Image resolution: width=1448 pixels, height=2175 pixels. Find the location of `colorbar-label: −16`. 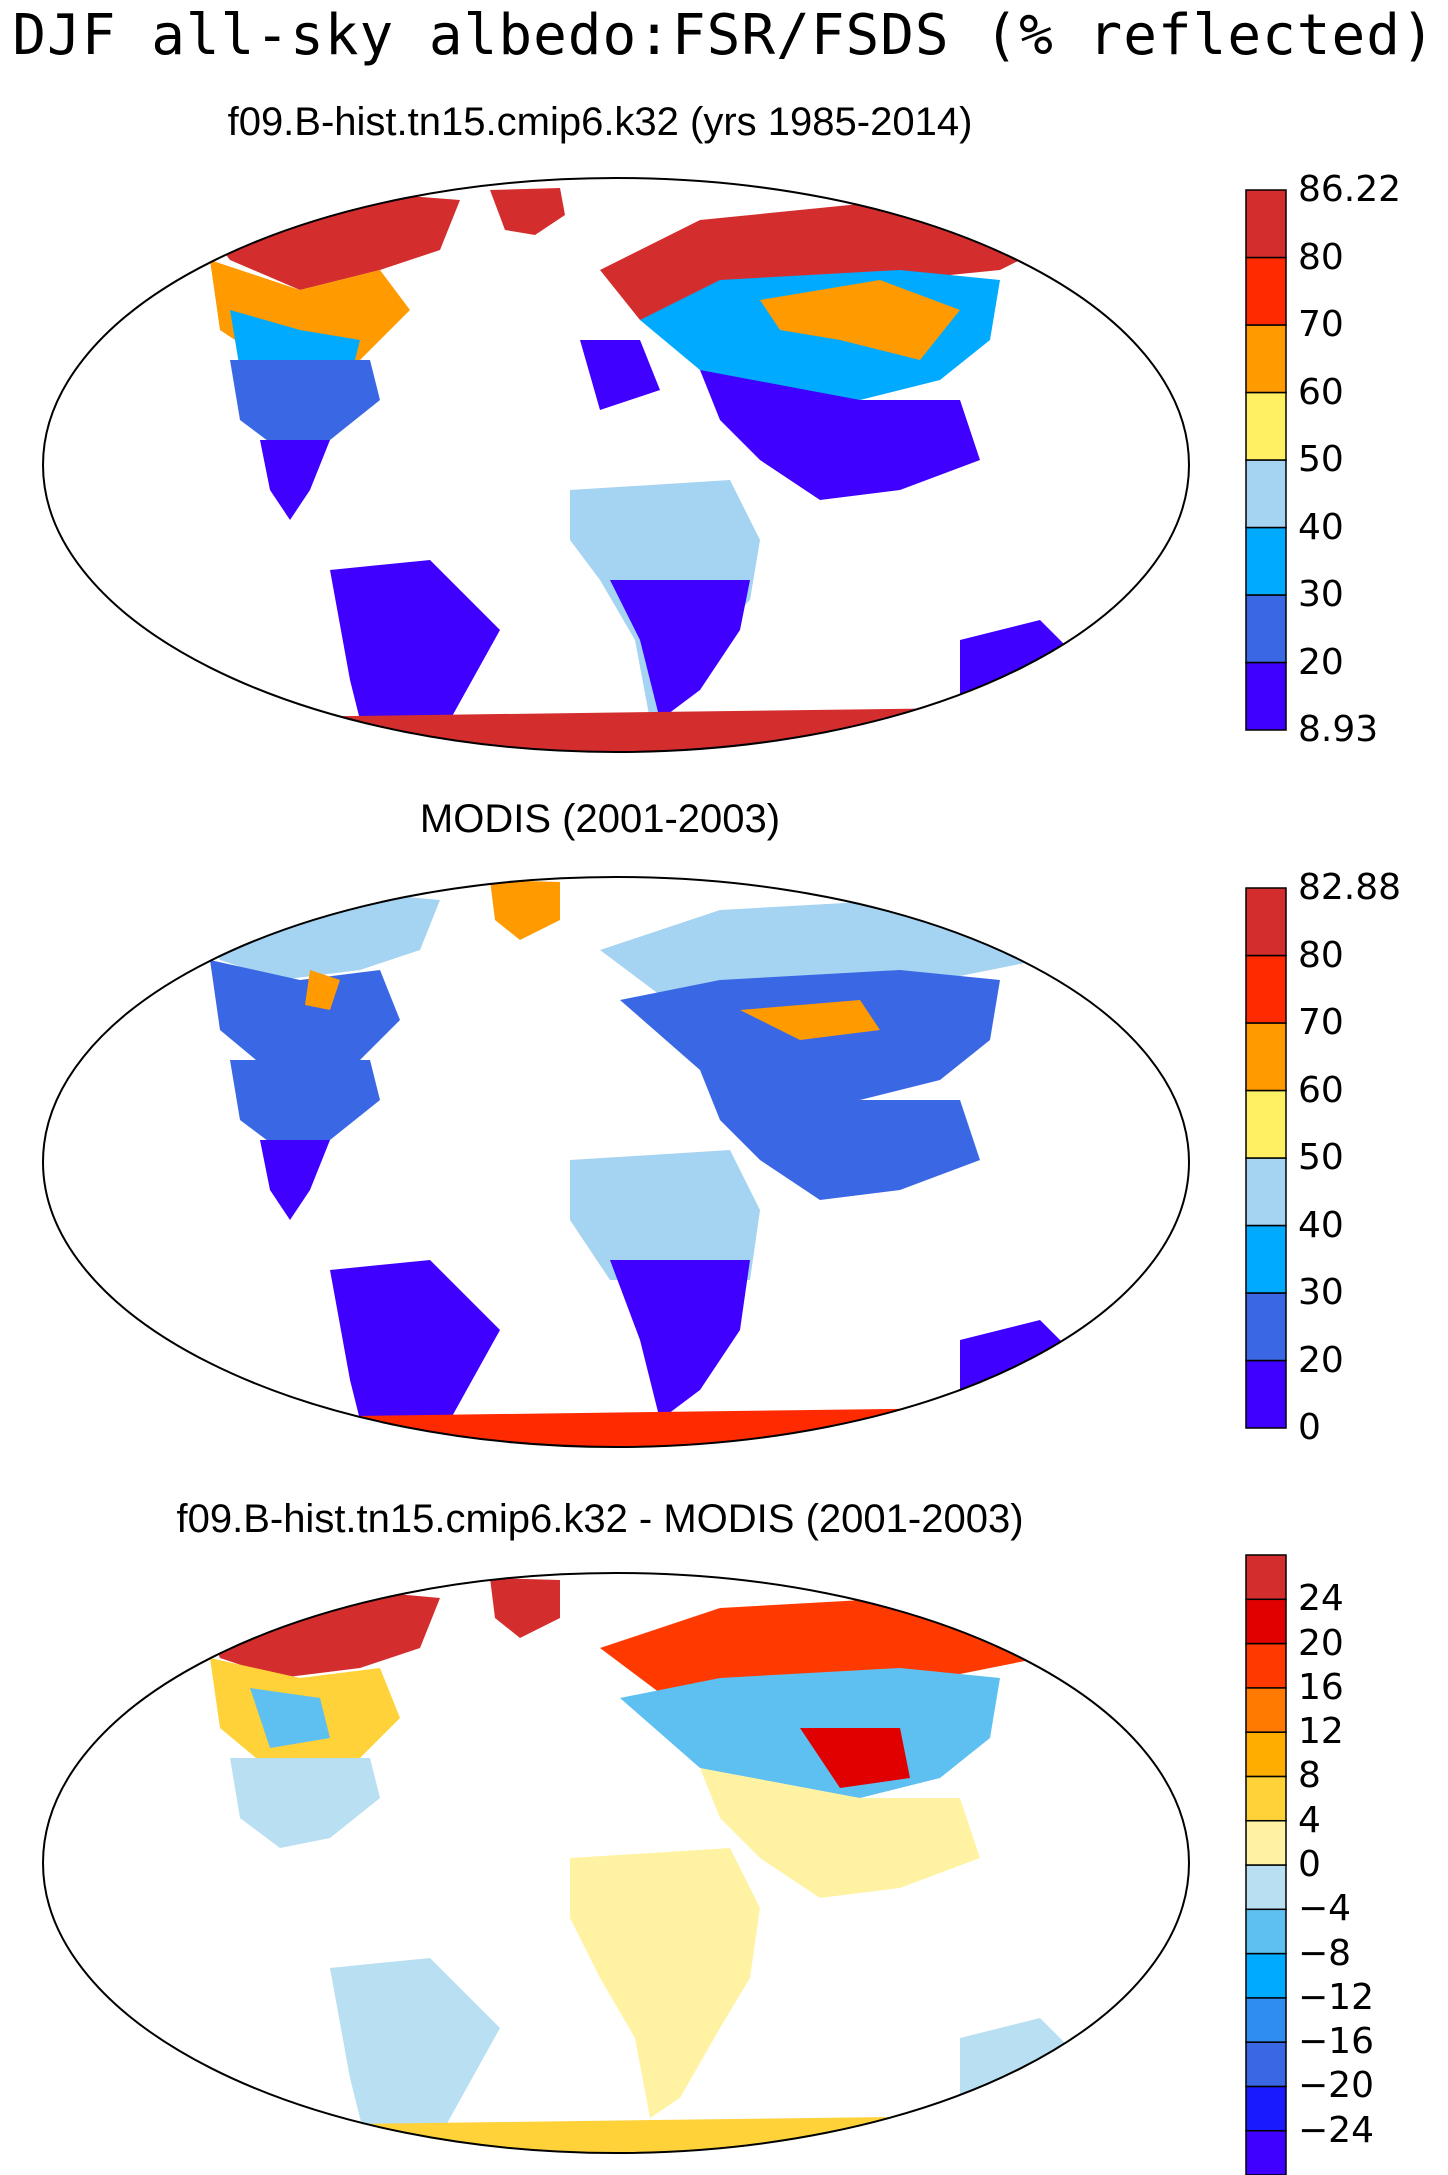

colorbar-label: −16 is located at coordinates (1336, 2042).